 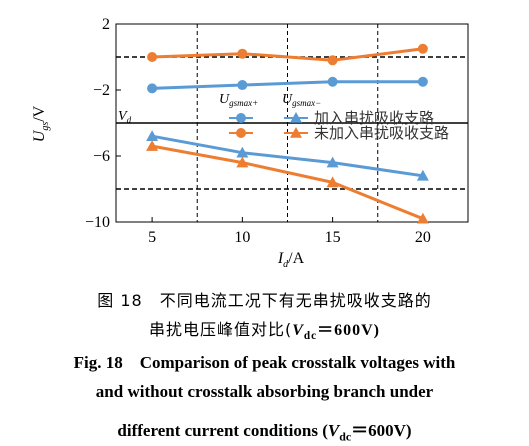 What do you see at coordinates (264, 300) in the screenshot?
I see `caption-cn-line1: 图 18 不同电流工况下有无串扰吸收支路的` at bounding box center [264, 300].